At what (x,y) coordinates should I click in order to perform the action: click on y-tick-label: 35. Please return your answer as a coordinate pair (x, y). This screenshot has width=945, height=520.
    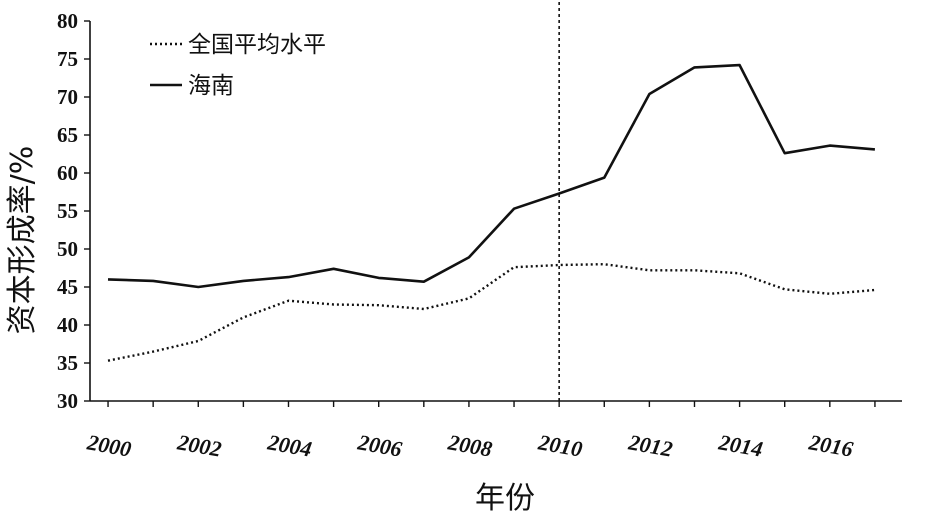
    Looking at the image, I should click on (67, 363).